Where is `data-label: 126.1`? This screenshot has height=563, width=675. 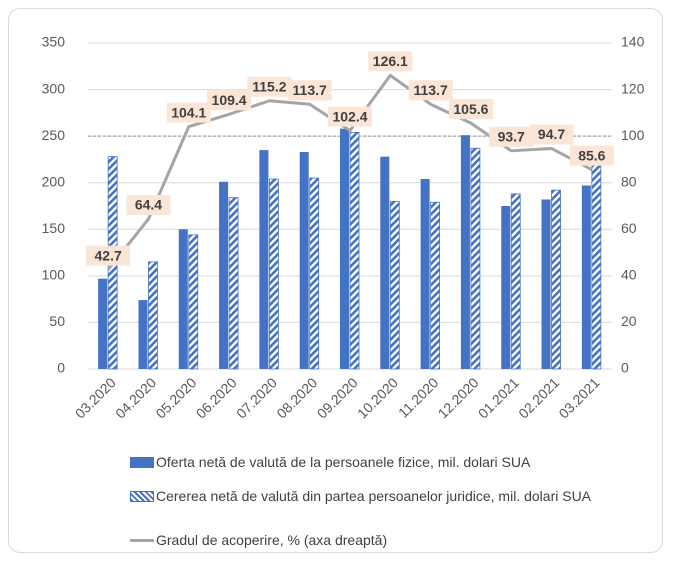
data-label: 126.1 is located at coordinates (390, 61).